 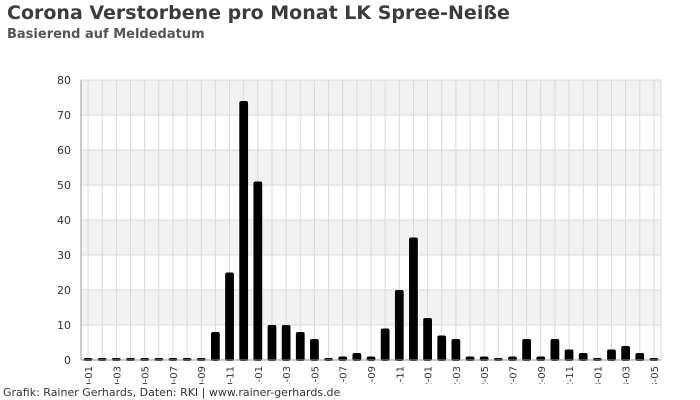 I want to click on x-tick-label: 2020-05, so click(x=146, y=383).